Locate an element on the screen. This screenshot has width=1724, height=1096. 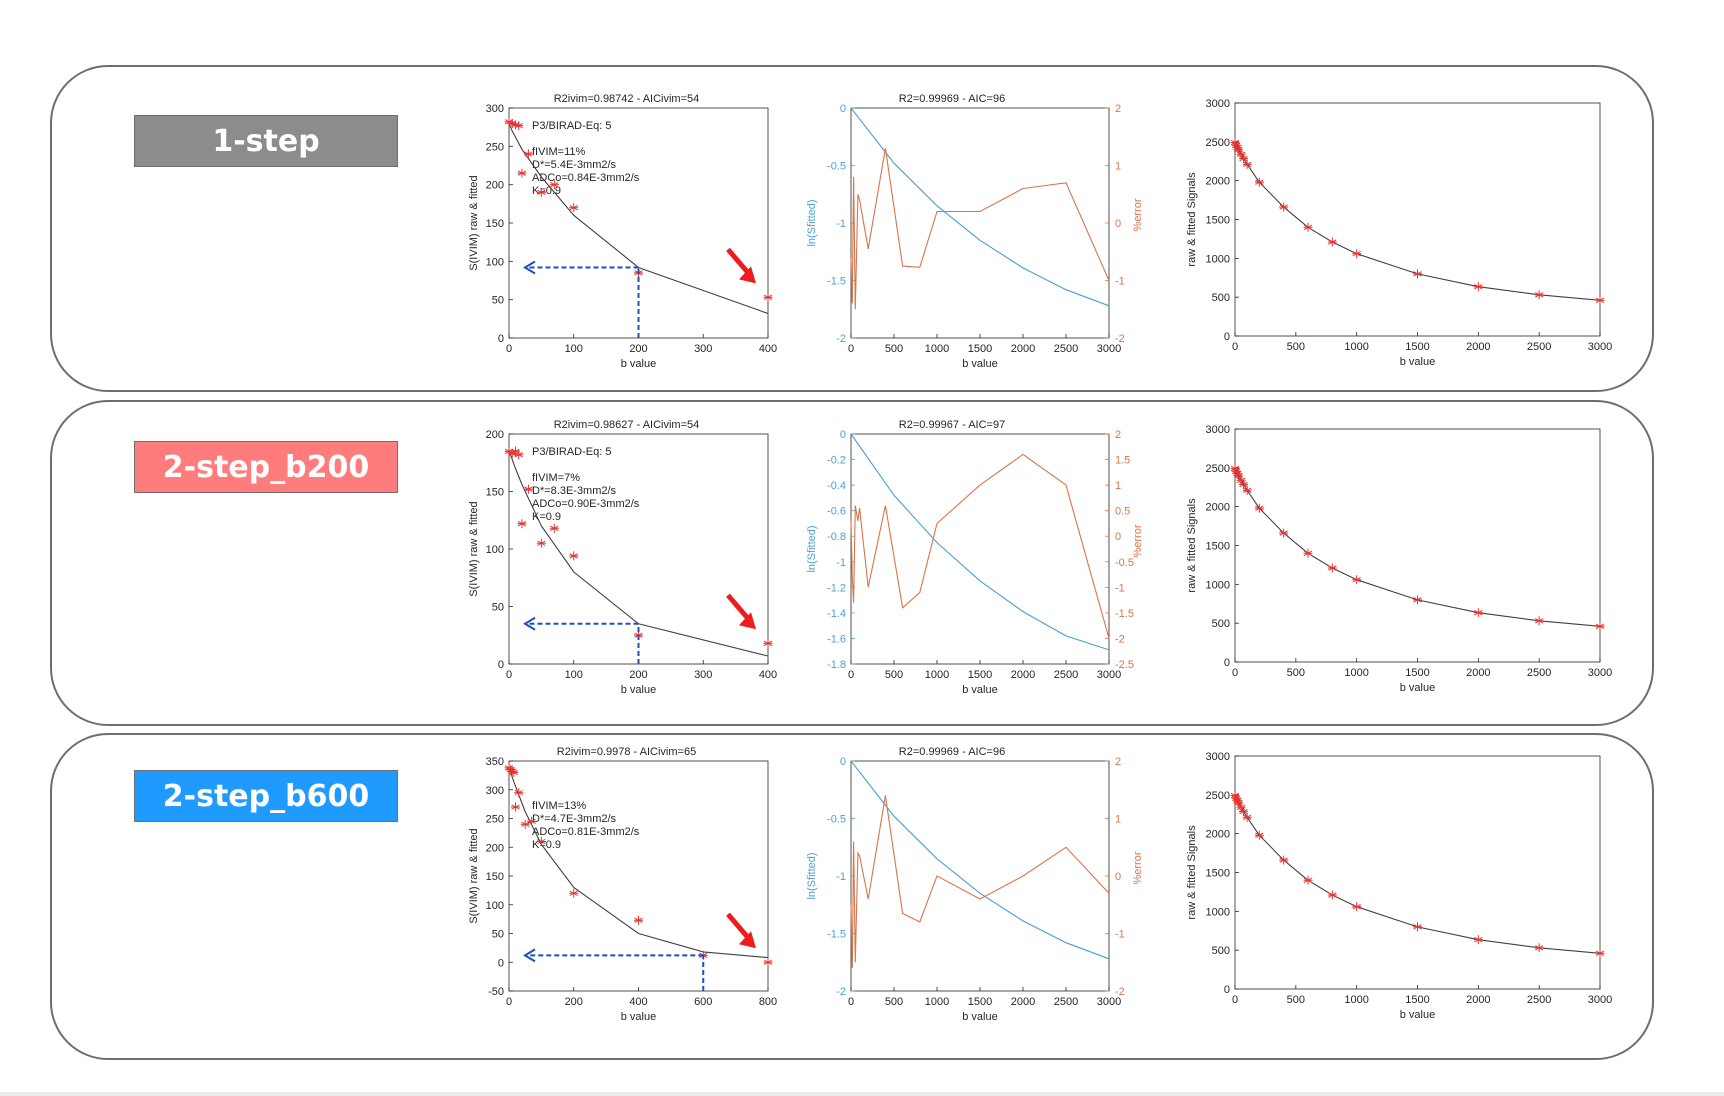
row2-ln-y-tick-label: -0.4 is located at coordinates (836, 486).